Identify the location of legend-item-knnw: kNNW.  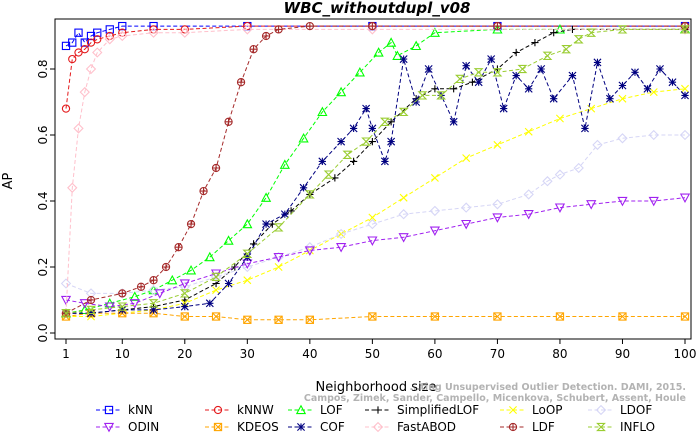
(239, 410).